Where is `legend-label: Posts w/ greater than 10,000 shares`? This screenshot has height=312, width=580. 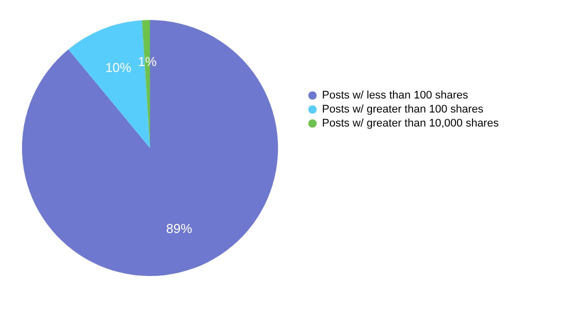
legend-label: Posts w/ greater than 10,000 shares is located at coordinates (411, 124).